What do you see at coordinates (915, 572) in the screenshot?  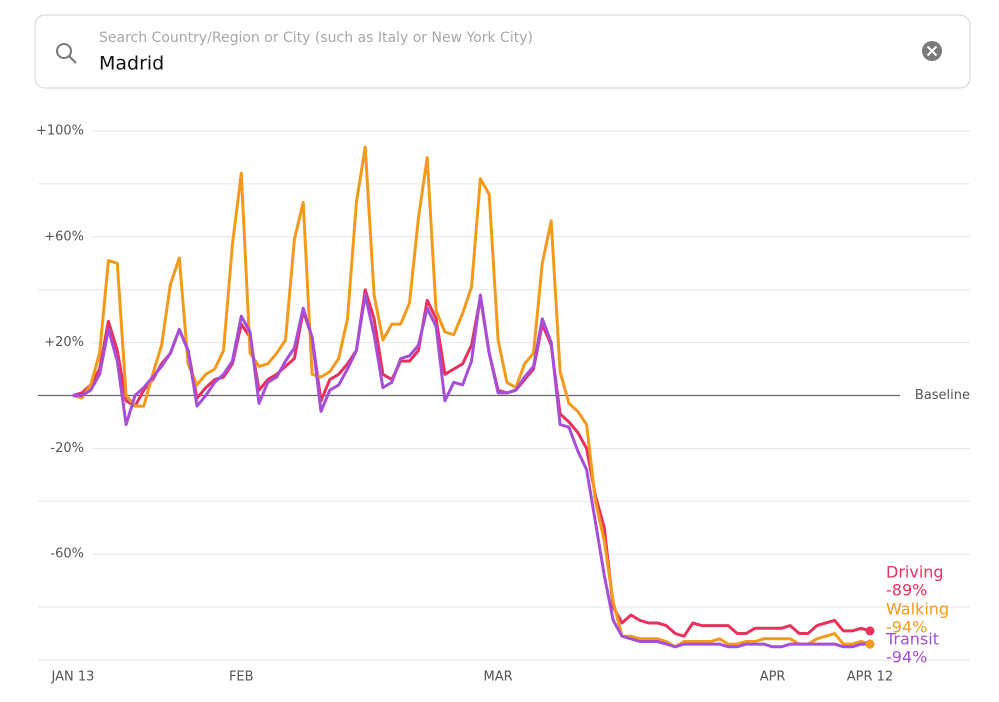 I see `legend-name: Driving` at bounding box center [915, 572].